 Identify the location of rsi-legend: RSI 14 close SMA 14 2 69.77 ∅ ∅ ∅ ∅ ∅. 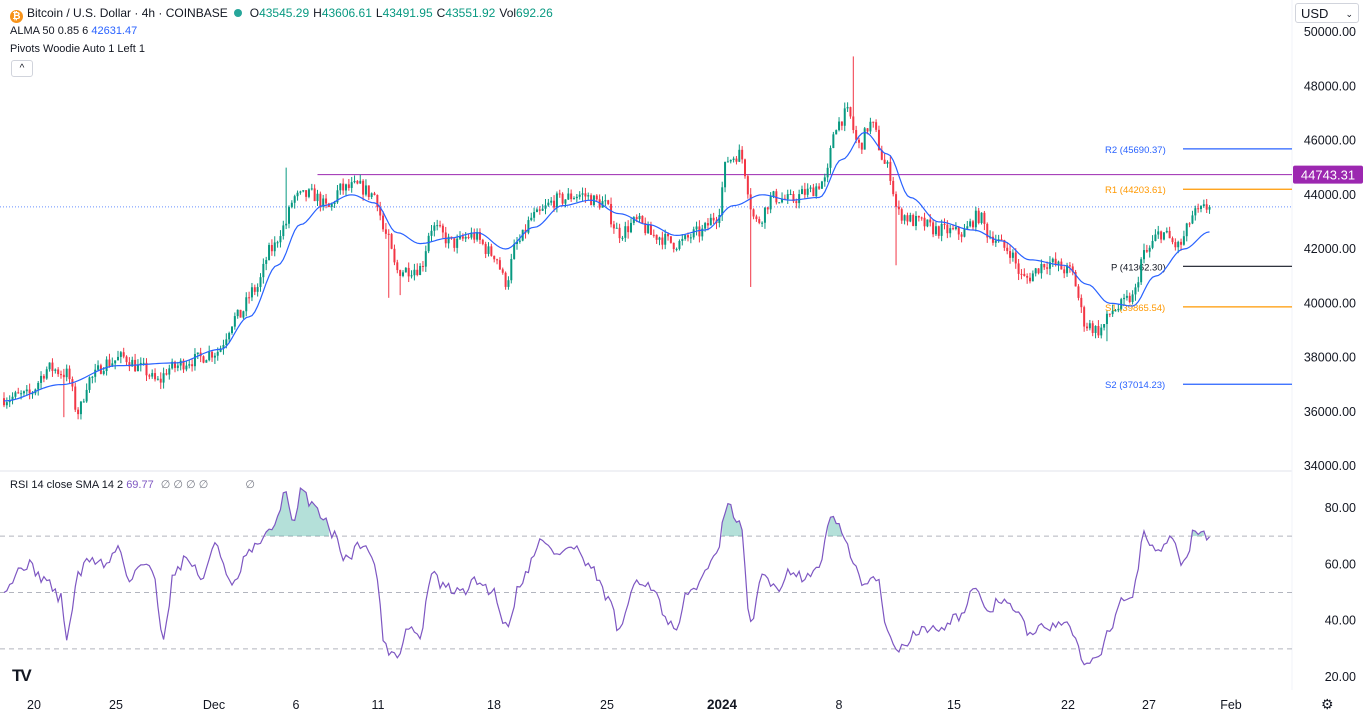
(132, 484).